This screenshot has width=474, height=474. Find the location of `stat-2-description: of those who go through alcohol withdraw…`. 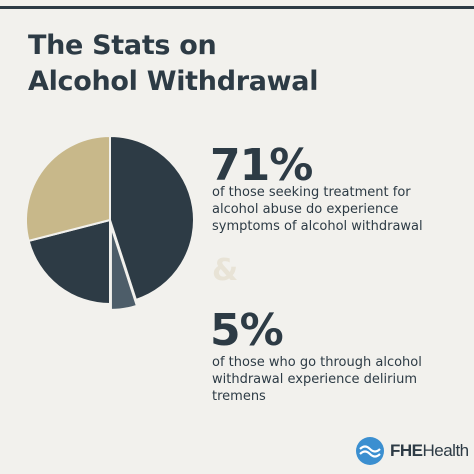

stat-2-description: of those who go through alcohol withdraw… is located at coordinates (317, 379).